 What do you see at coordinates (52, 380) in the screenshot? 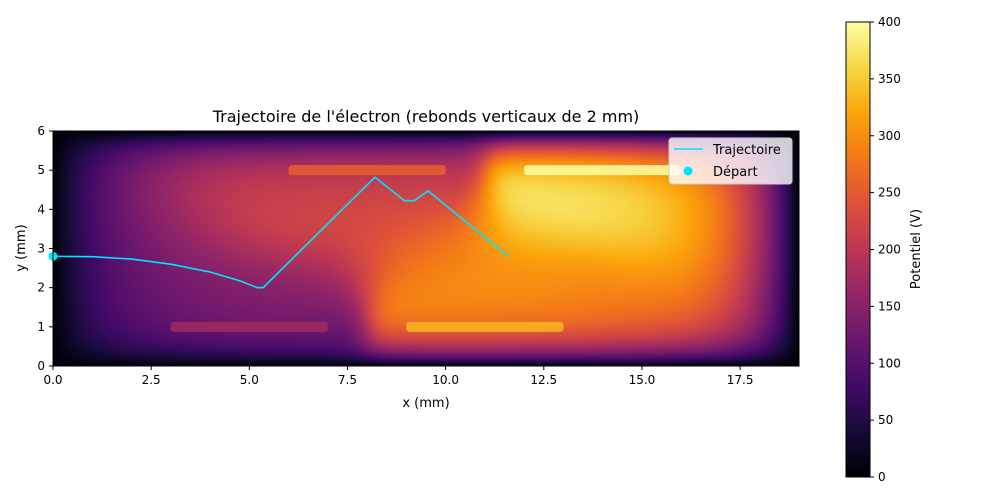
I see `x-tick-label: 0.0` at bounding box center [52, 380].